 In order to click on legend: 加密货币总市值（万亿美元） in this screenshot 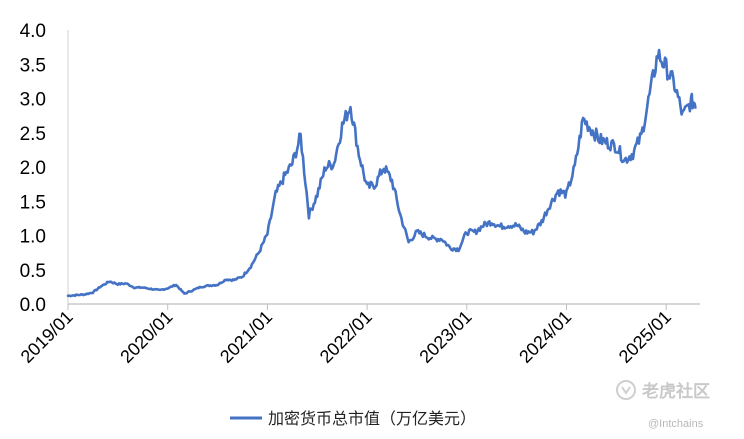, I will do `click(353, 418)`.